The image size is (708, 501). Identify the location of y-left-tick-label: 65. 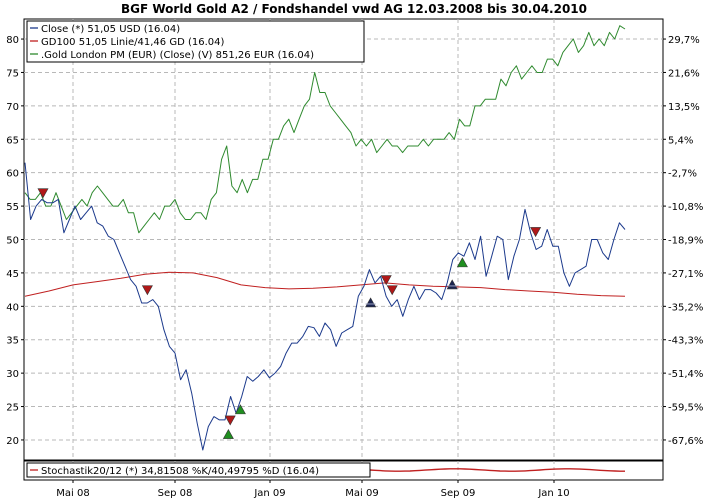
(12, 140).